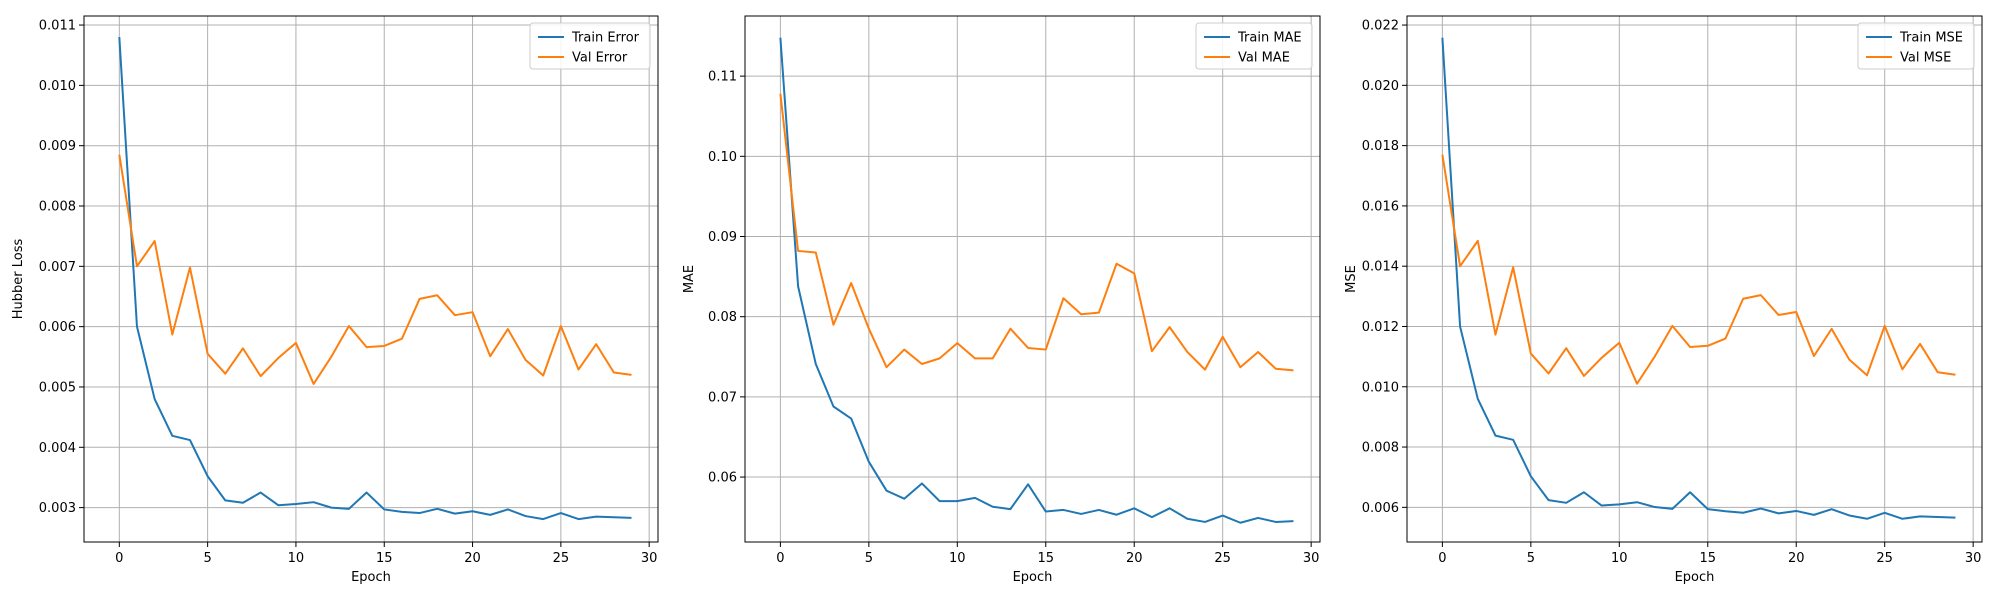 This screenshot has width=2000, height=600. I want to click on series-line-val-error, so click(375, 269).